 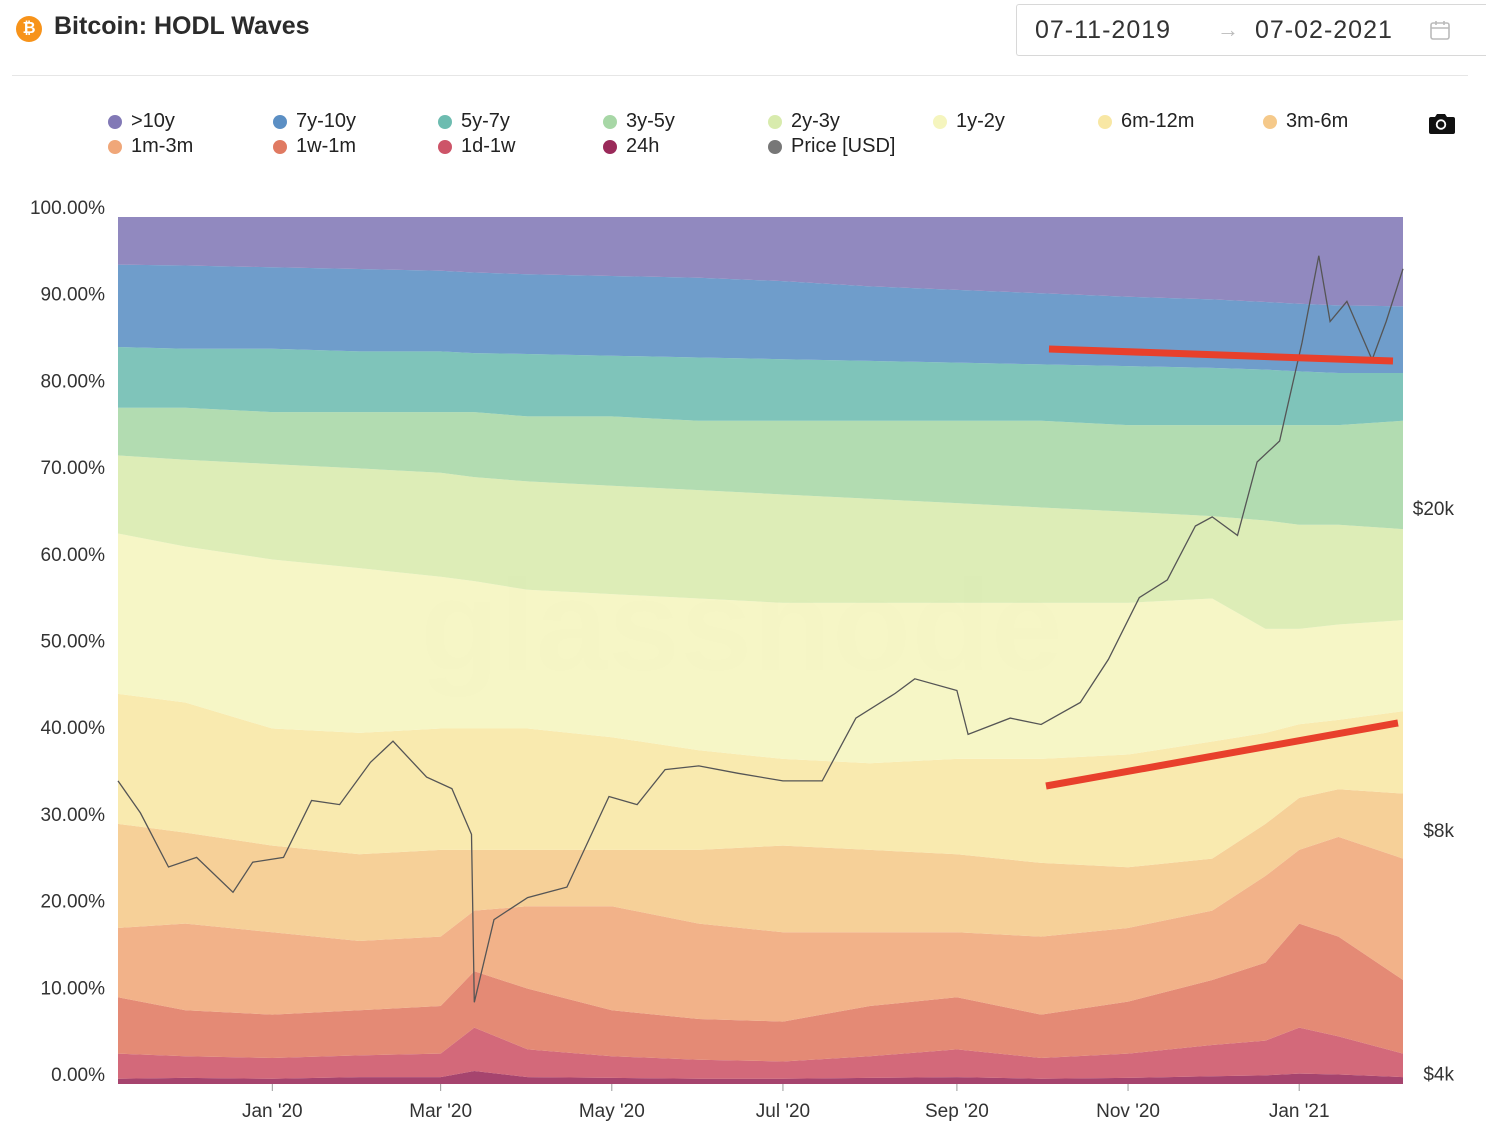 I want to click on y-axis-left-tick-label: 30.00%, so click(x=73, y=815).